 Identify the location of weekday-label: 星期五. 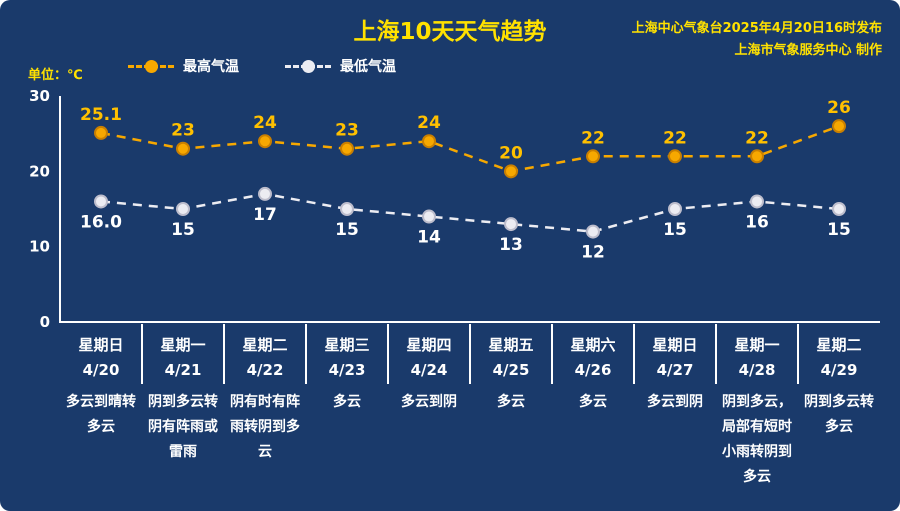
(510, 345).